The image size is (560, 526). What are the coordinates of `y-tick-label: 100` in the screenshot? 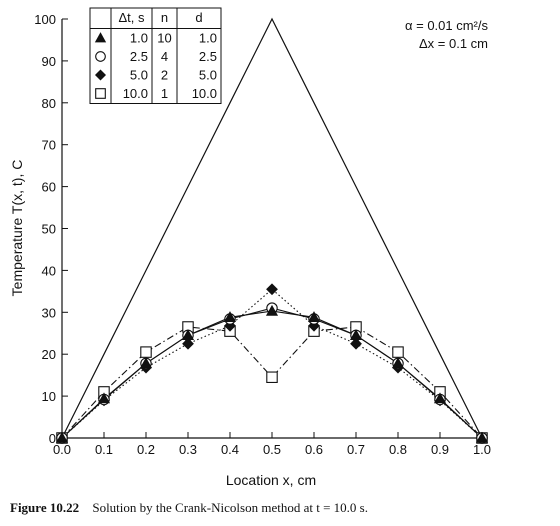 It's located at (45, 19).